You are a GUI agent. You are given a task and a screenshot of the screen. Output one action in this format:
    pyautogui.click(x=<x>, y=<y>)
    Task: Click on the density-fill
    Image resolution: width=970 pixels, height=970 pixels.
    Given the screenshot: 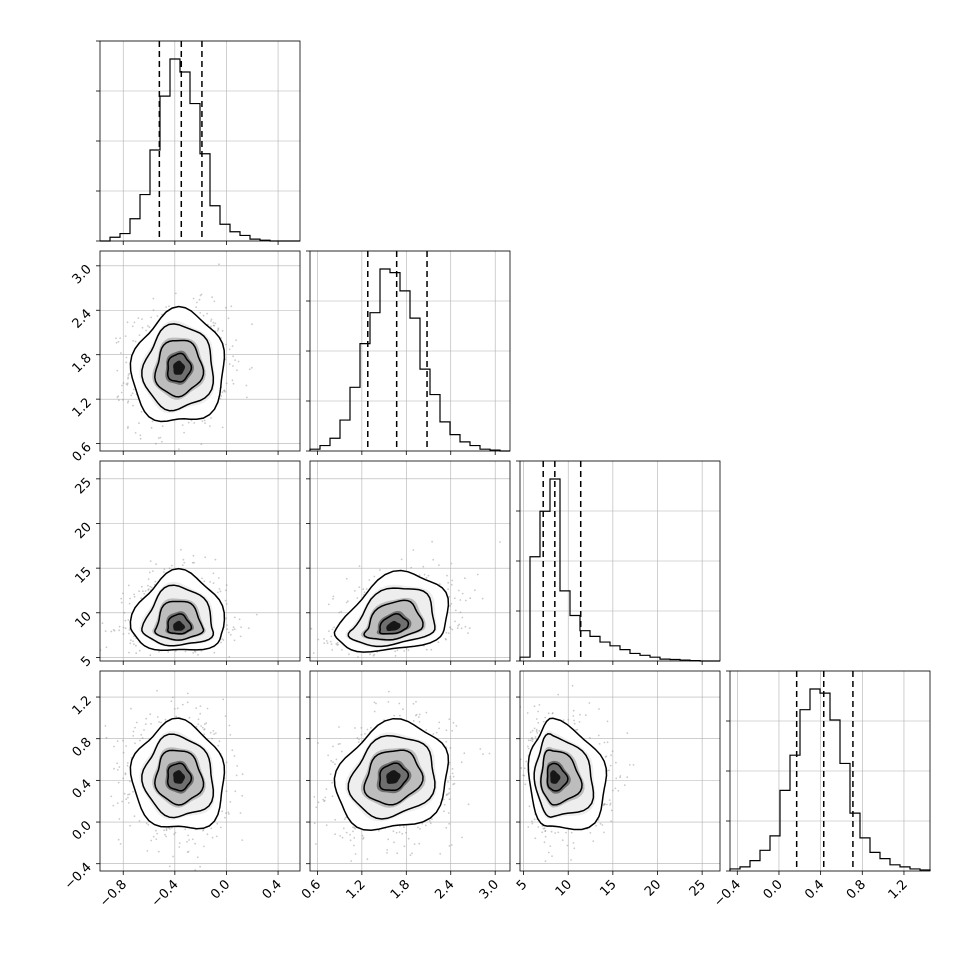 What is the action you would take?
    pyautogui.click(x=179, y=367)
    